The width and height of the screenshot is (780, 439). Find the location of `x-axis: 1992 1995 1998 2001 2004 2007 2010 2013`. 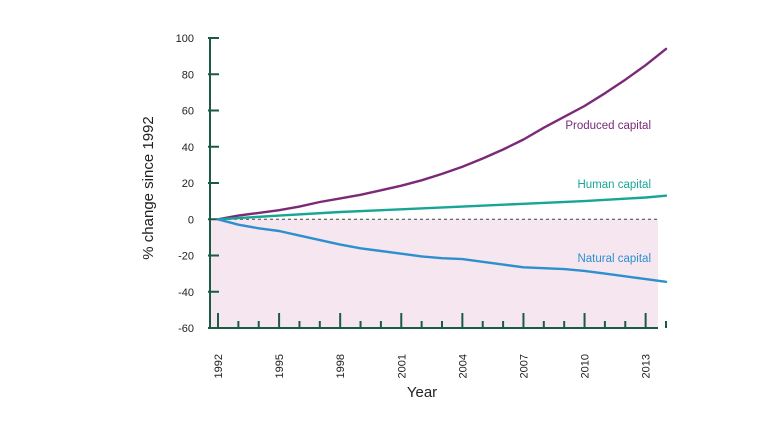

x-axis: 1992 1995 1998 2001 2004 2007 2010 2013 is located at coordinates (438, 345).